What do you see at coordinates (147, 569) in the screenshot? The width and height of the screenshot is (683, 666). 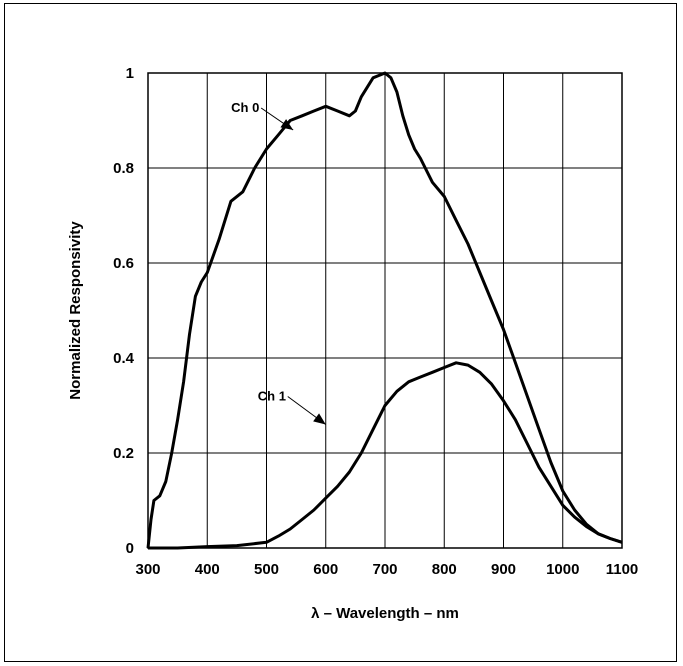 I see `x-tick-label: 300` at bounding box center [147, 569].